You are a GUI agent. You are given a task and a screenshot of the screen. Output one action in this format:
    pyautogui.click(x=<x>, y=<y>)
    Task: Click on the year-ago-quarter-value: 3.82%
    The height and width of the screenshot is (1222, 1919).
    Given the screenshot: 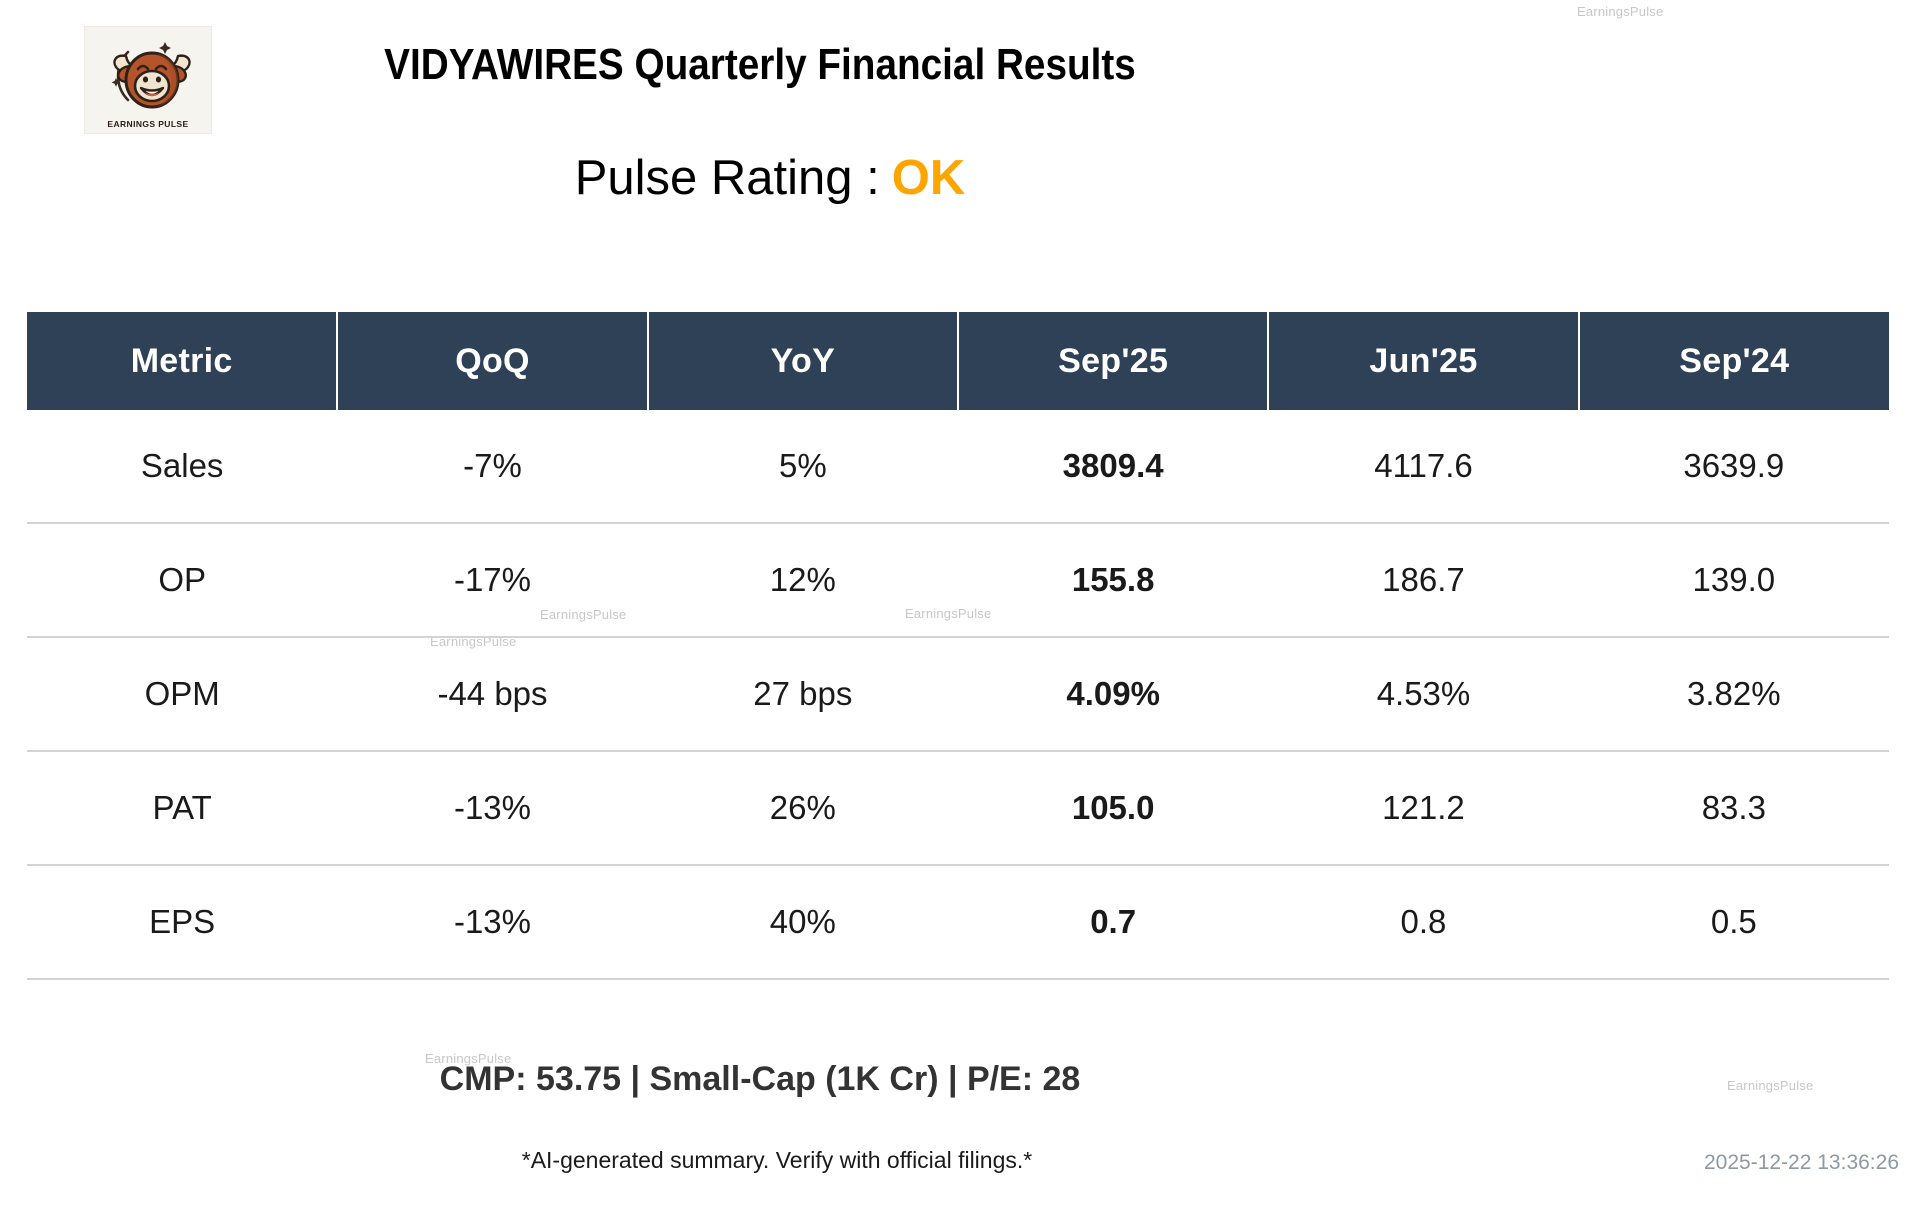 What is the action you would take?
    pyautogui.click(x=1733, y=694)
    